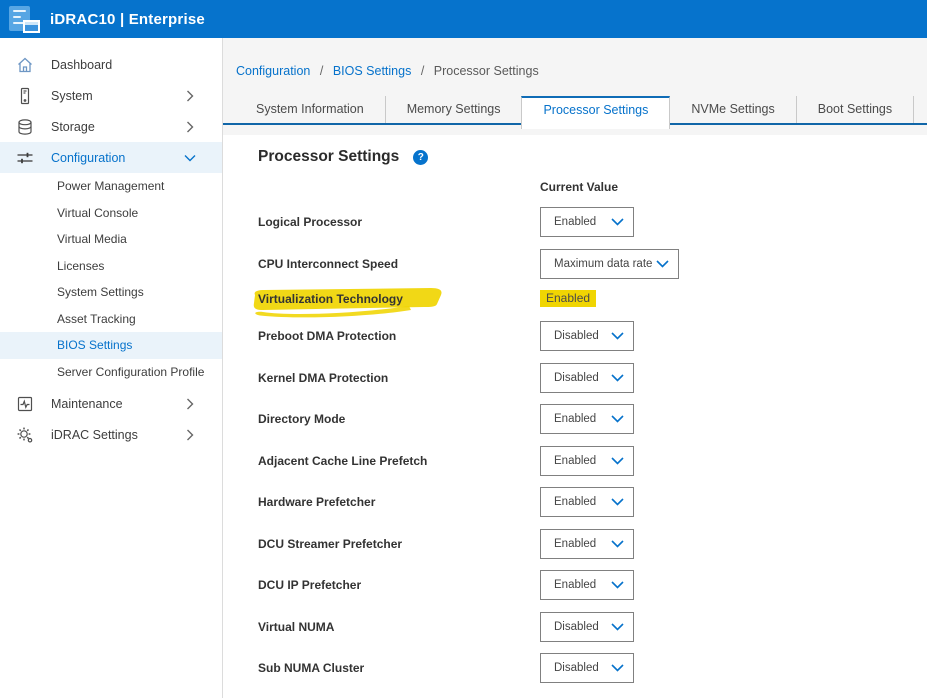 Image resolution: width=927 pixels, height=698 pixels. I want to click on sidebar-subitem-power-management: Power Management, so click(111, 186).